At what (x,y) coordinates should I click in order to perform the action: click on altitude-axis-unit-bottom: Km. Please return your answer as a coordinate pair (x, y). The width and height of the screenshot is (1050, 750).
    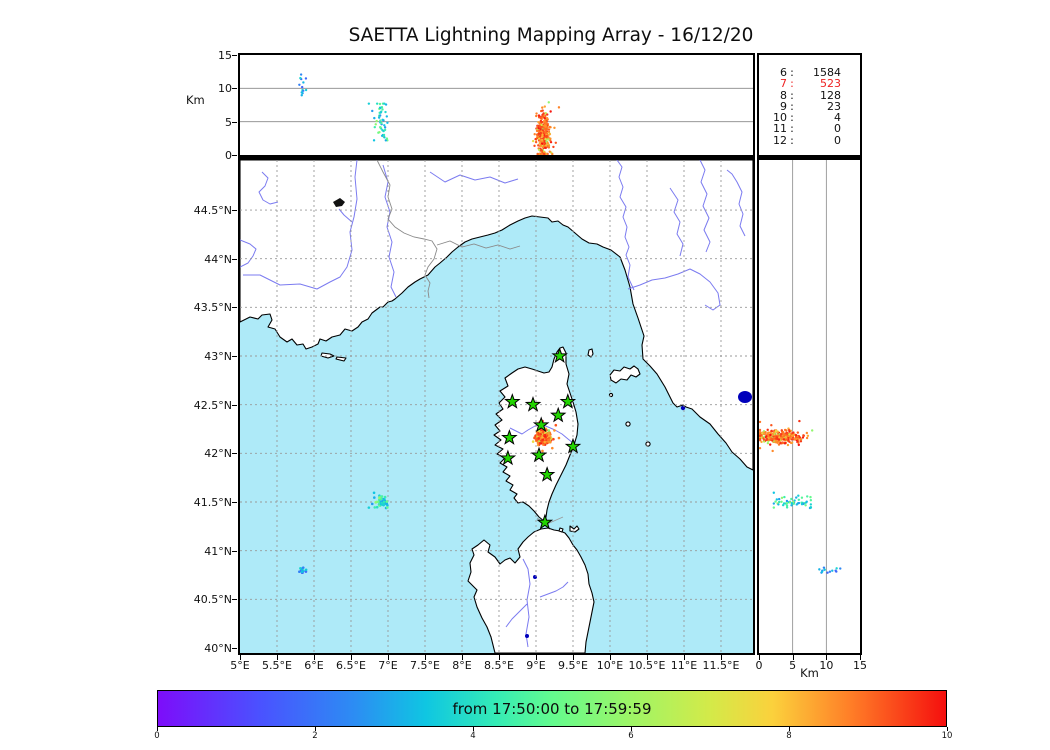
    Looking at the image, I should click on (809, 673).